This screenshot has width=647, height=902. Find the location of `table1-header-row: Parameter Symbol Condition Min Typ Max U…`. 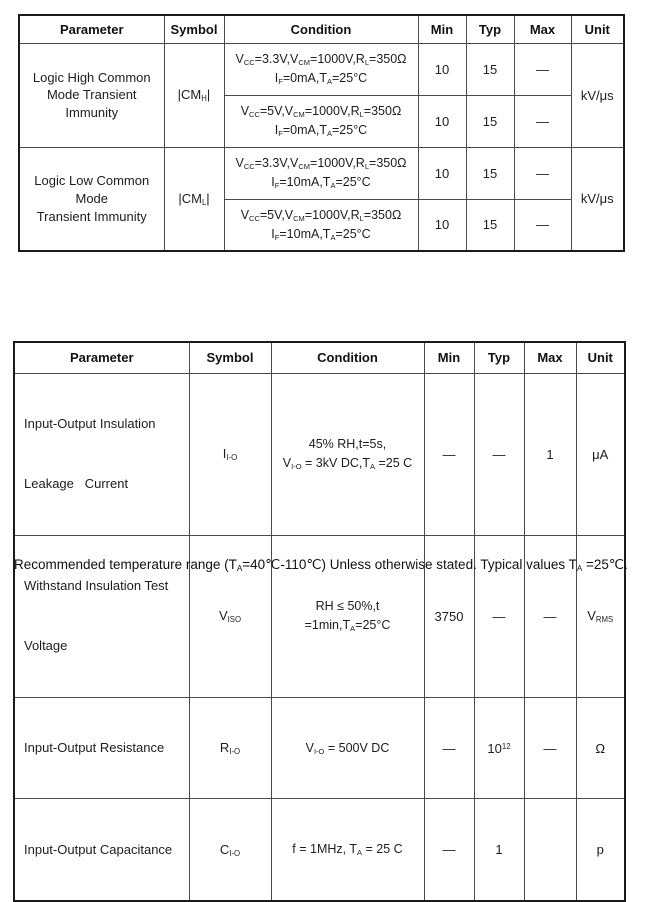

table1-header-row: Parameter Symbol Condition Min Typ Max U… is located at coordinates (321, 29).